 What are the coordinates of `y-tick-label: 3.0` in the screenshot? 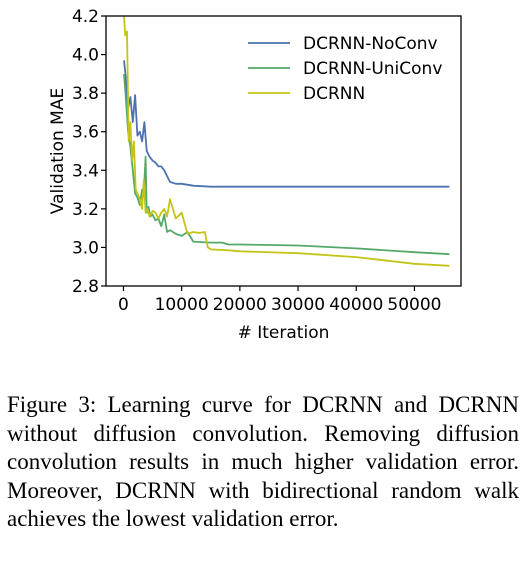 It's located at (85, 248).